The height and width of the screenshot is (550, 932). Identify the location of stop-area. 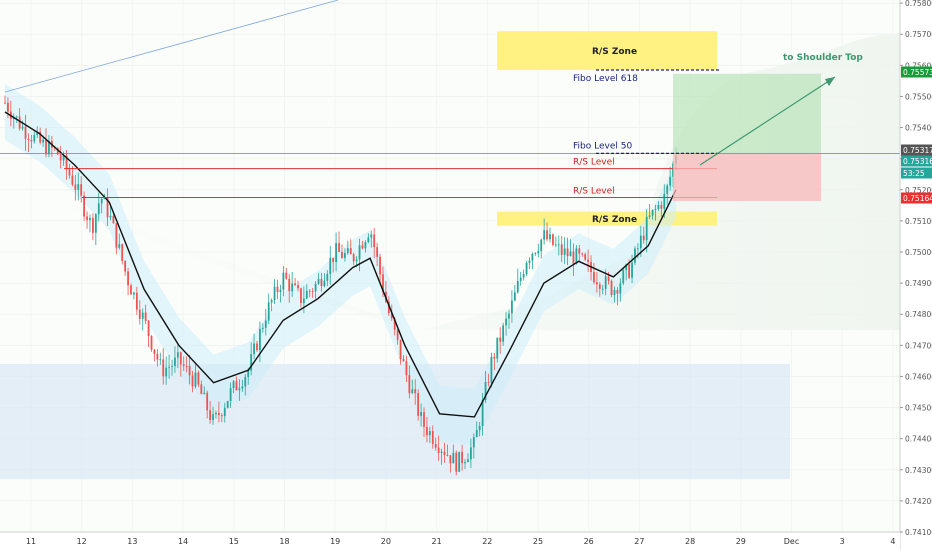
(747, 177).